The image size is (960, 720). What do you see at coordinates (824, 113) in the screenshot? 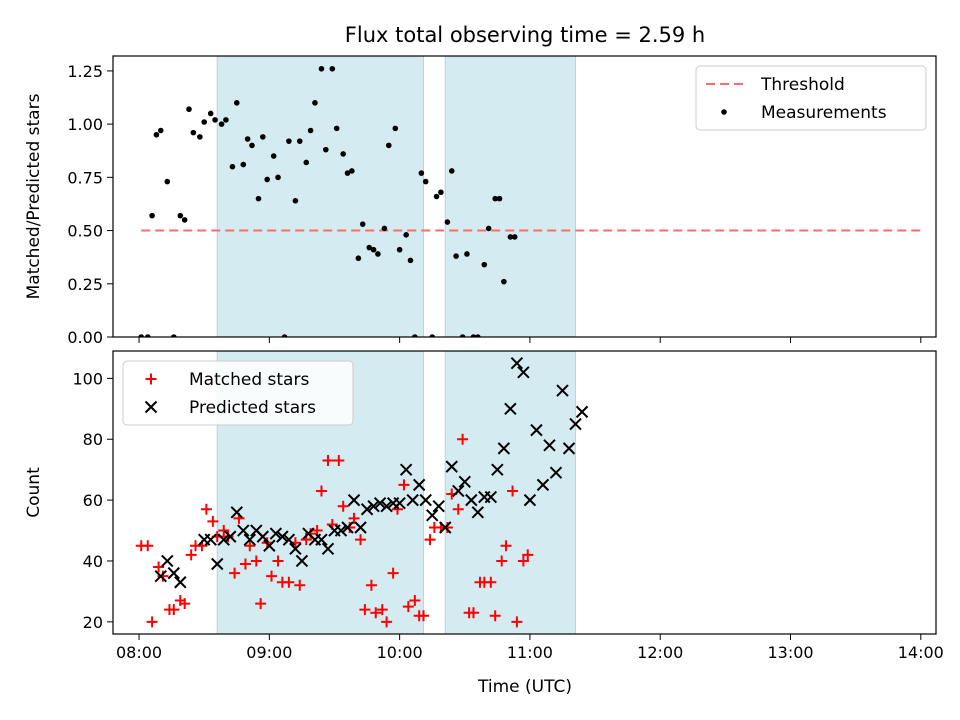
I see `legend-label: Measurements` at bounding box center [824, 113].